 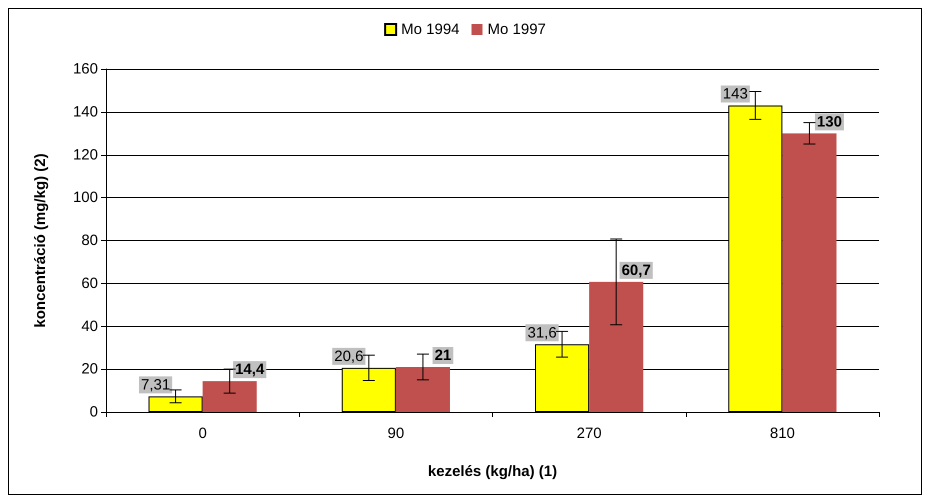 What do you see at coordinates (85, 197) in the screenshot?
I see `y-tick-label: 100` at bounding box center [85, 197].